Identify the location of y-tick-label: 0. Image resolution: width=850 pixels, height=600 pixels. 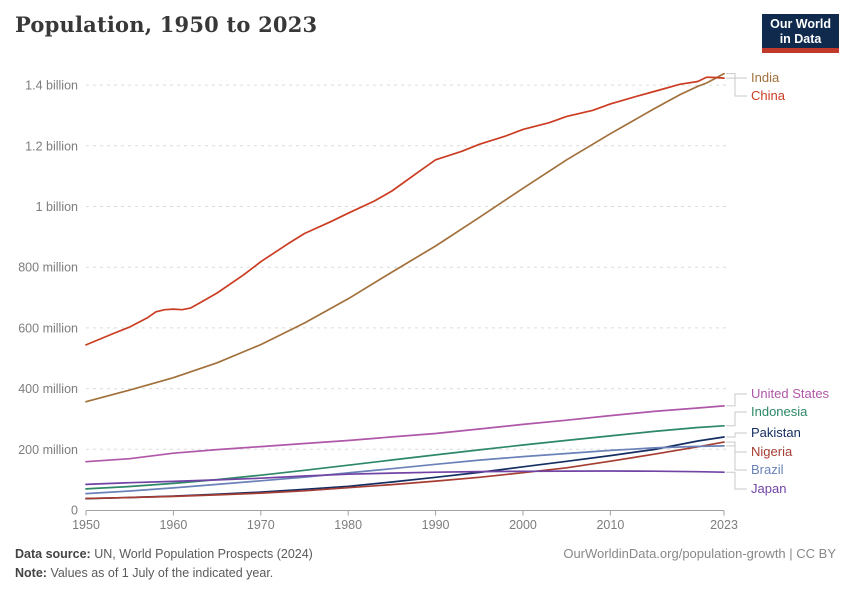
(74, 511).